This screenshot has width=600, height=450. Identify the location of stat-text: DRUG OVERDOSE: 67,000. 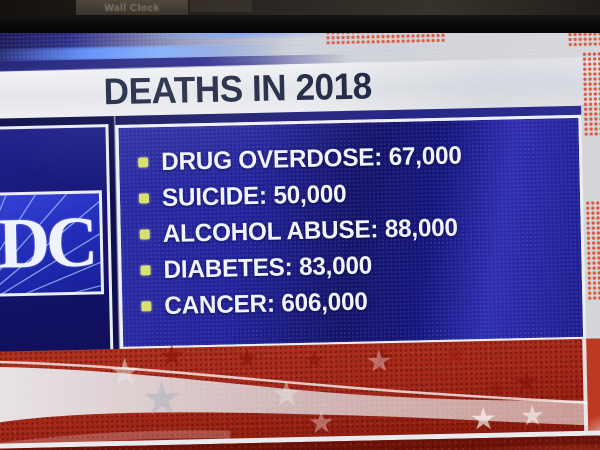
(311, 158).